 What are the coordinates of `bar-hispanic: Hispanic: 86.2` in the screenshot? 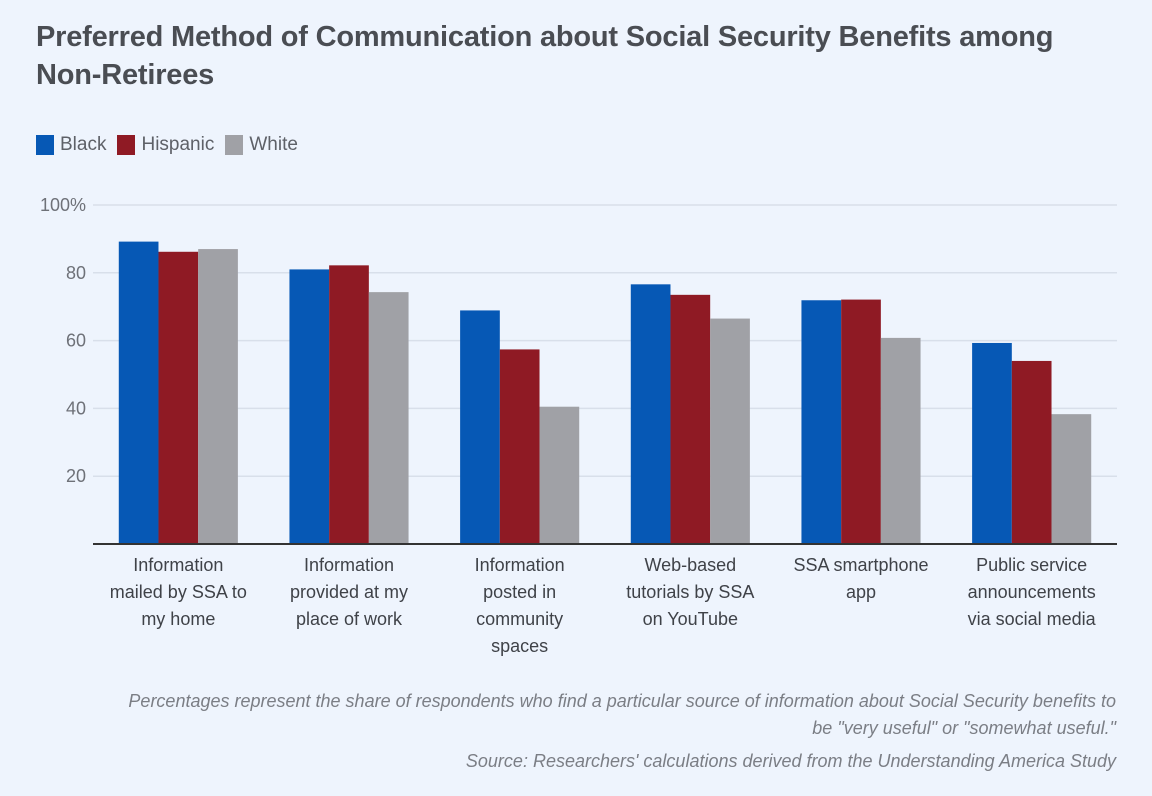 It's located at (178, 398).